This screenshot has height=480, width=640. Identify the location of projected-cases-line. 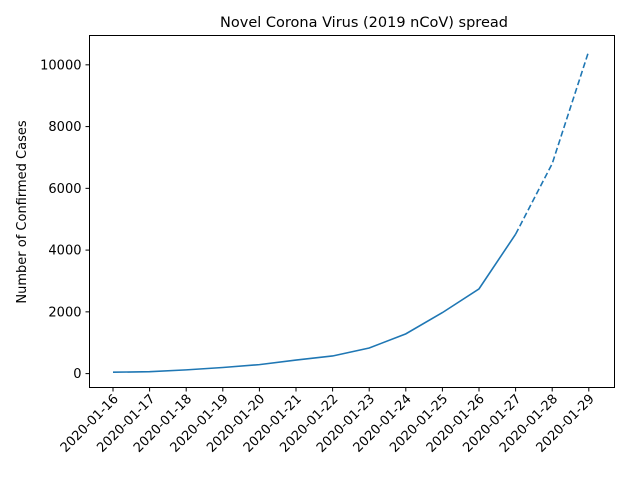
(552, 142).